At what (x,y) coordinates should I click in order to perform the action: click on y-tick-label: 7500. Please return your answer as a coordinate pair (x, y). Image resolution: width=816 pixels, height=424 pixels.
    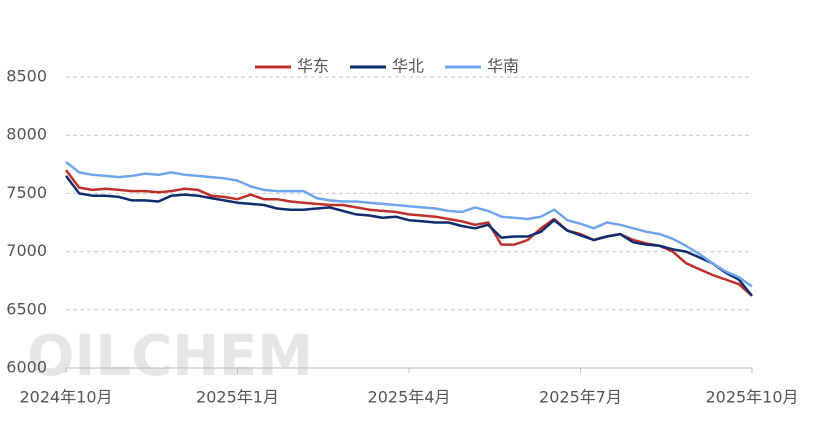
    Looking at the image, I should click on (26, 192).